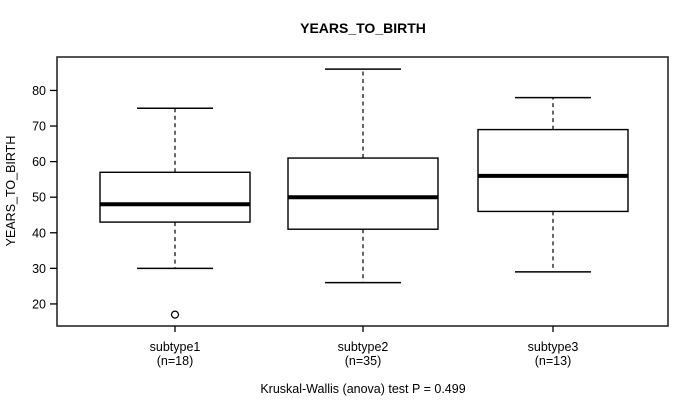 This screenshot has width=700, height=400. Describe the element at coordinates (553, 347) in the screenshot. I see `group-label: subtype3` at that location.